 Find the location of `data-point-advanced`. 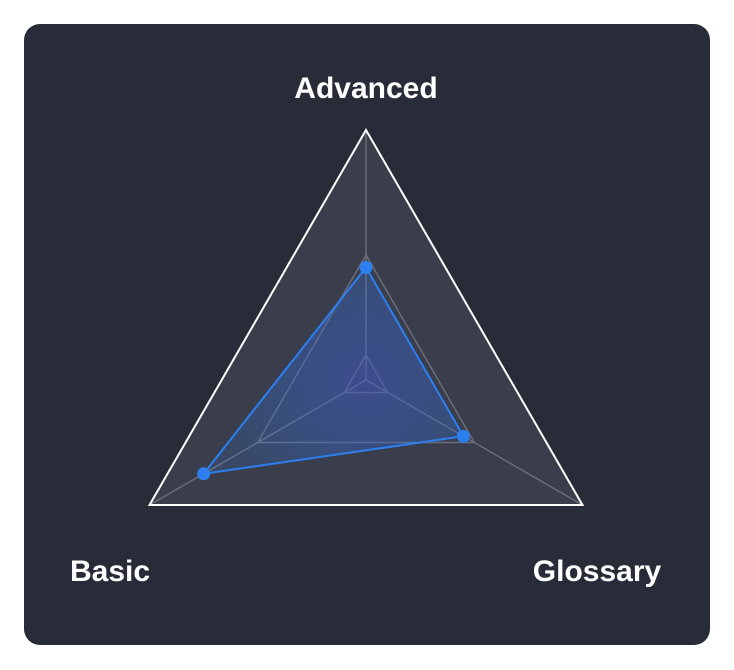

data-point-advanced is located at coordinates (366, 267).